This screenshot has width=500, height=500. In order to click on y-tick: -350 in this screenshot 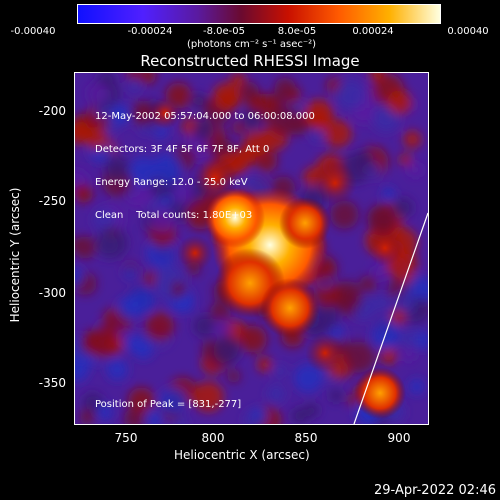, I will do `click(52, 383)`.